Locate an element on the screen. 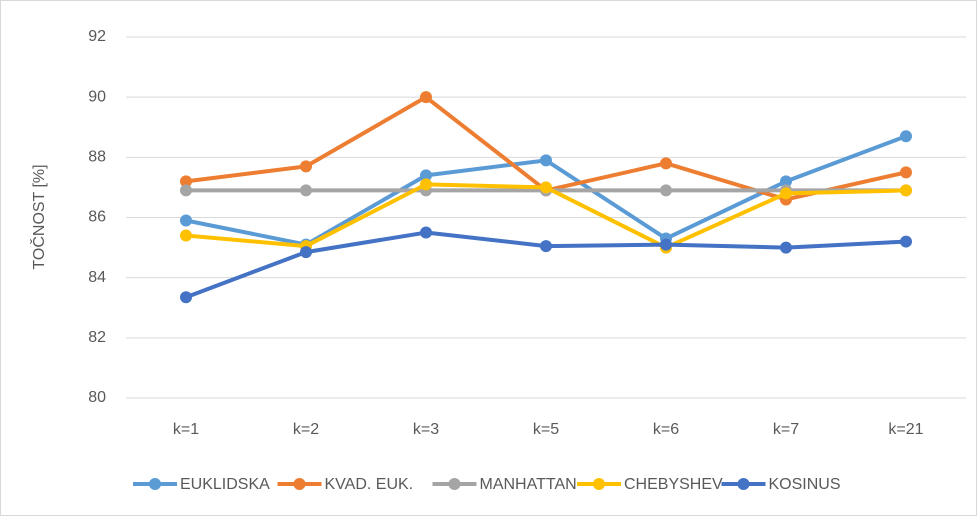 This screenshot has height=517, width=978. legend-label: CHEBYSHEV is located at coordinates (673, 484).